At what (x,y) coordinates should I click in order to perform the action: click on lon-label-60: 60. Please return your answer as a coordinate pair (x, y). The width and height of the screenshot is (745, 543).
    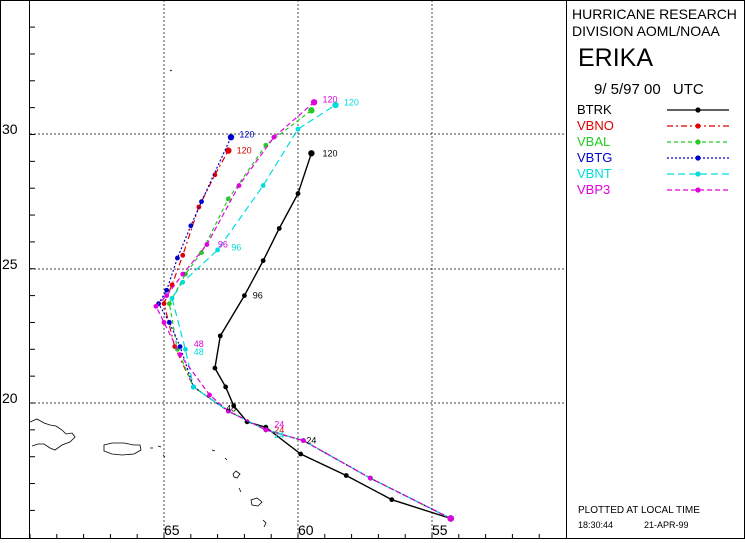
    Looking at the image, I should click on (306, 530).